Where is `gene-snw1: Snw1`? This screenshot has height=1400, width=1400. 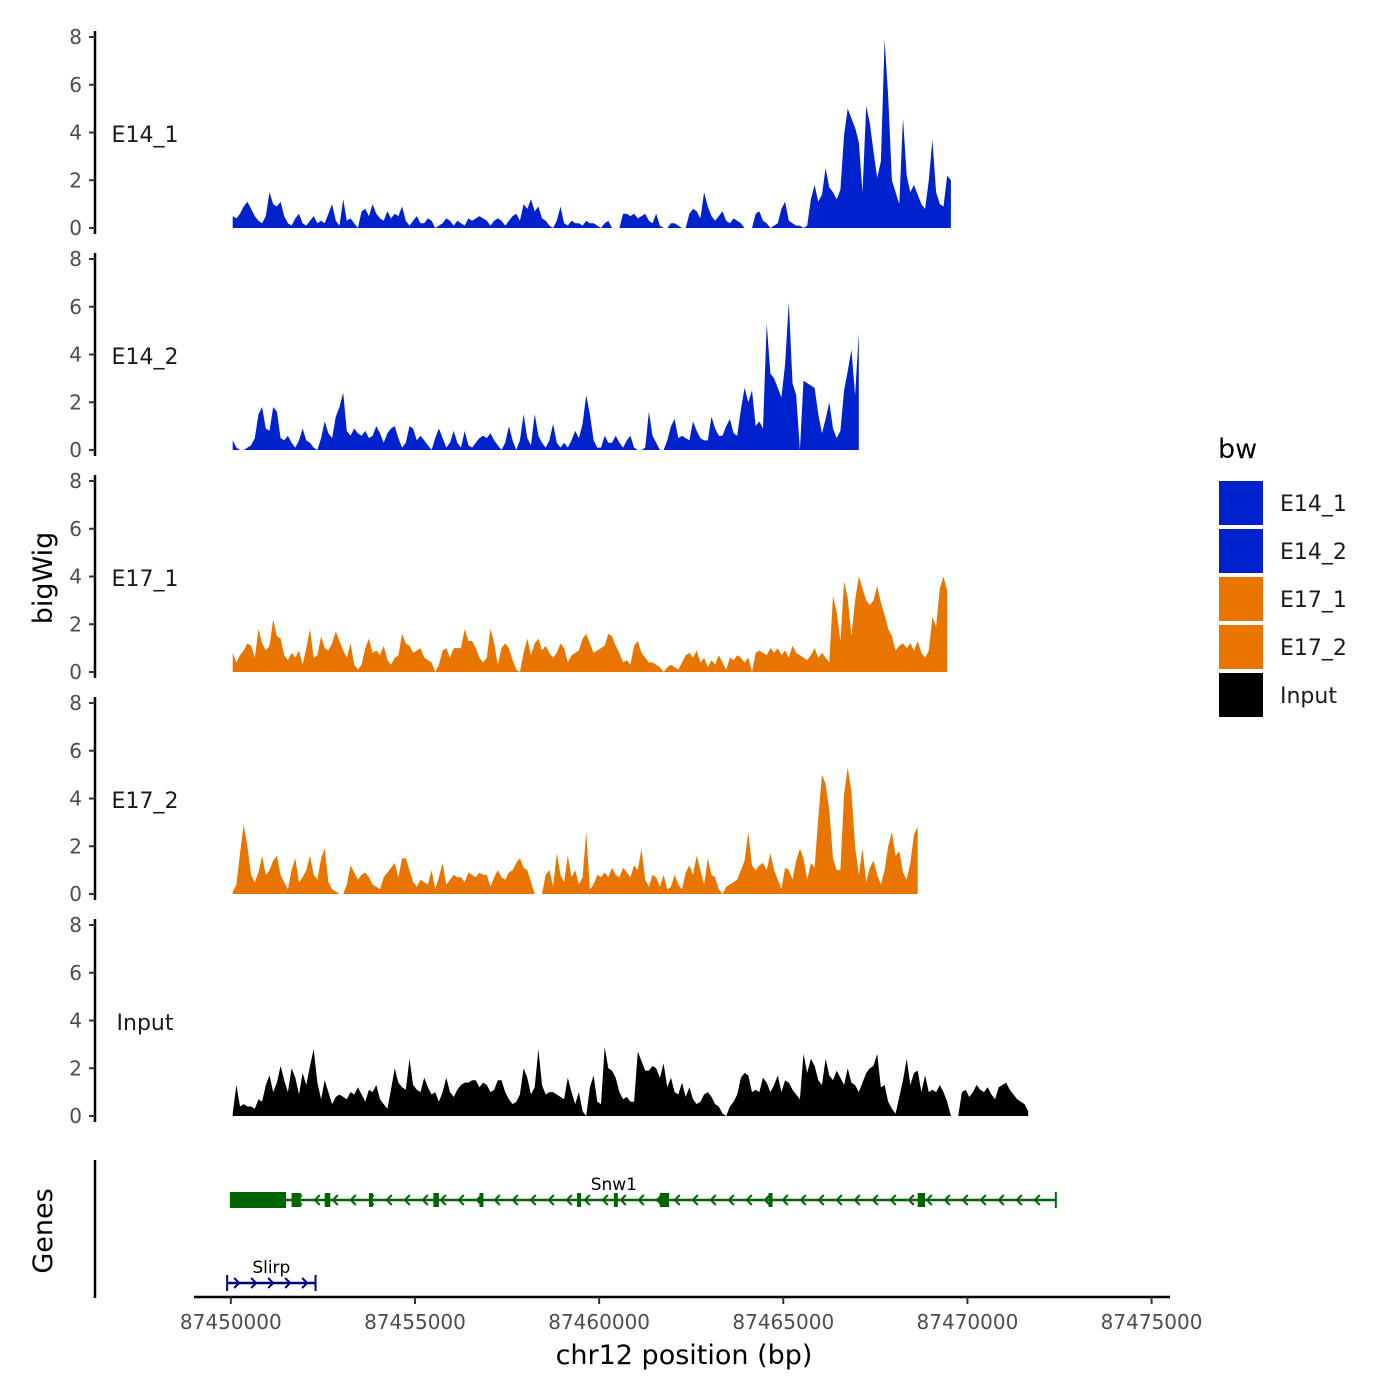 gene-snw1: Snw1 is located at coordinates (643, 1191).